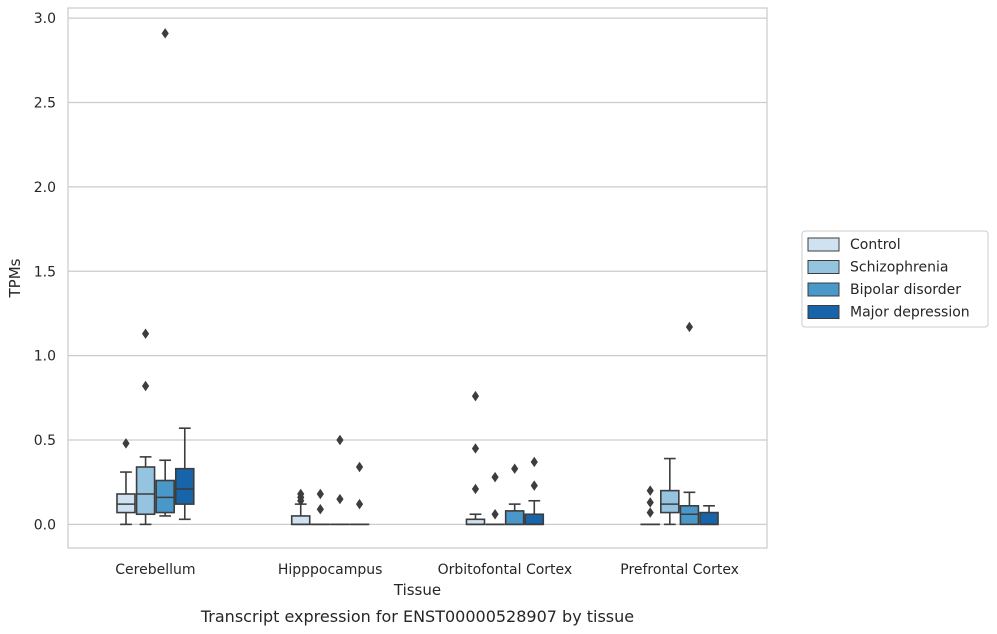 The image size is (997, 634). I want to click on legend-label: Schizophrenia, so click(899, 268).